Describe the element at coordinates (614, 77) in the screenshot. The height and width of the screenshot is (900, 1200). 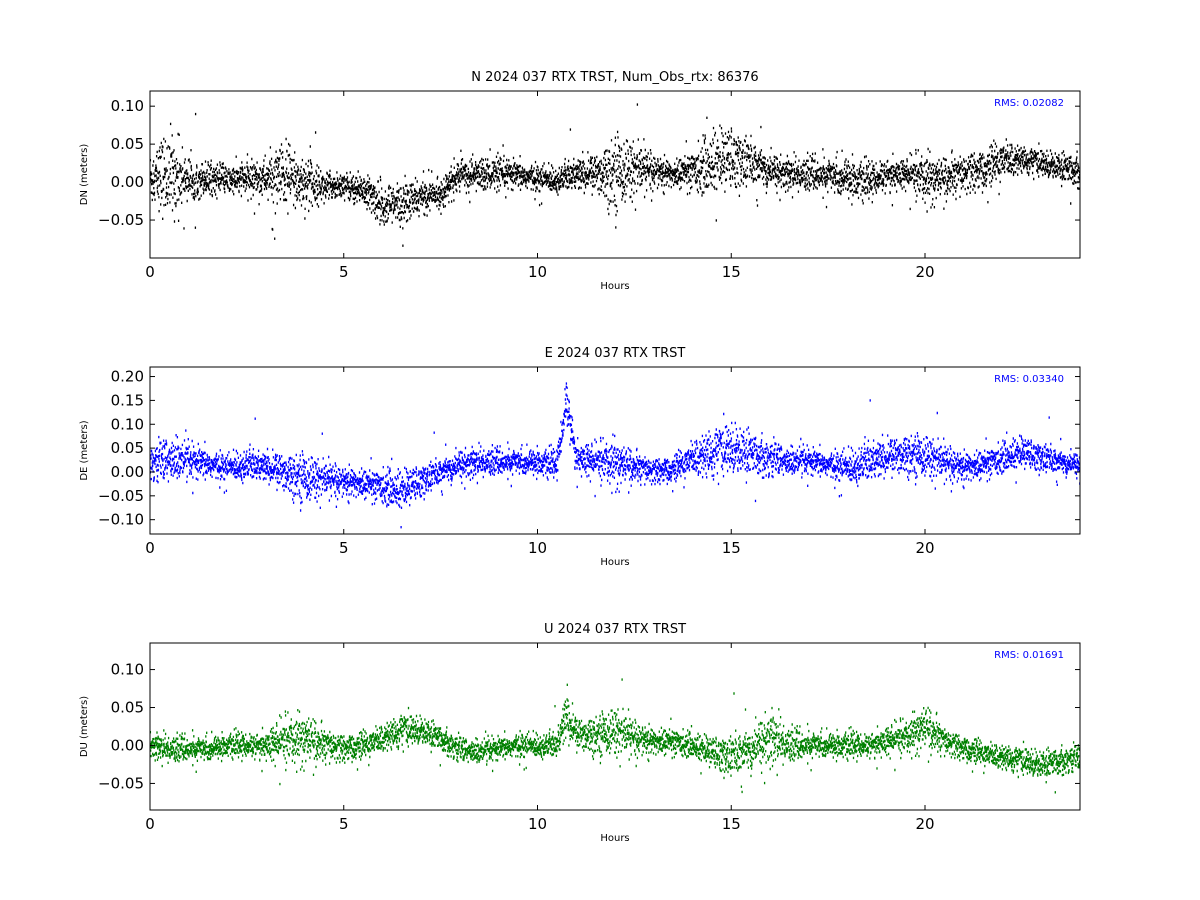
I see `panel-title-n: N 2024 037 RTX TRST, Num_Obs_rtx: 86376` at that location.